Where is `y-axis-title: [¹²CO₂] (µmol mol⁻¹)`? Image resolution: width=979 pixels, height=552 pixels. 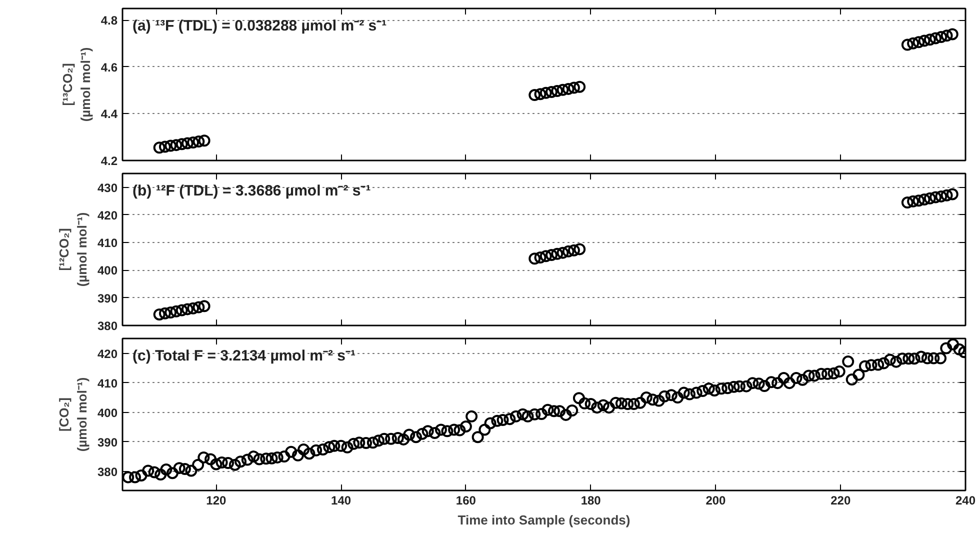
y-axis-title: [¹²CO₂] (µmol mol⁻¹) is located at coordinates (73, 249).